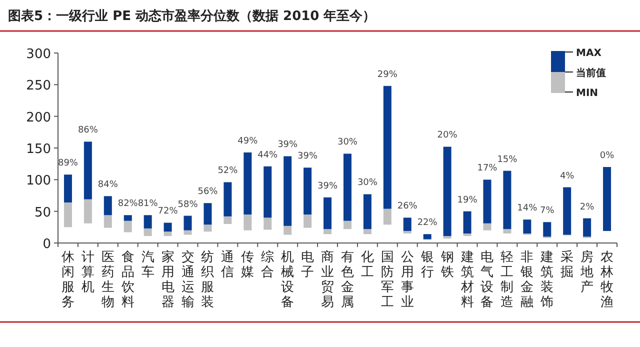  What do you see at coordinates (87, 272) in the screenshot?
I see `x-tick-label: 计算机` at bounding box center [87, 272].